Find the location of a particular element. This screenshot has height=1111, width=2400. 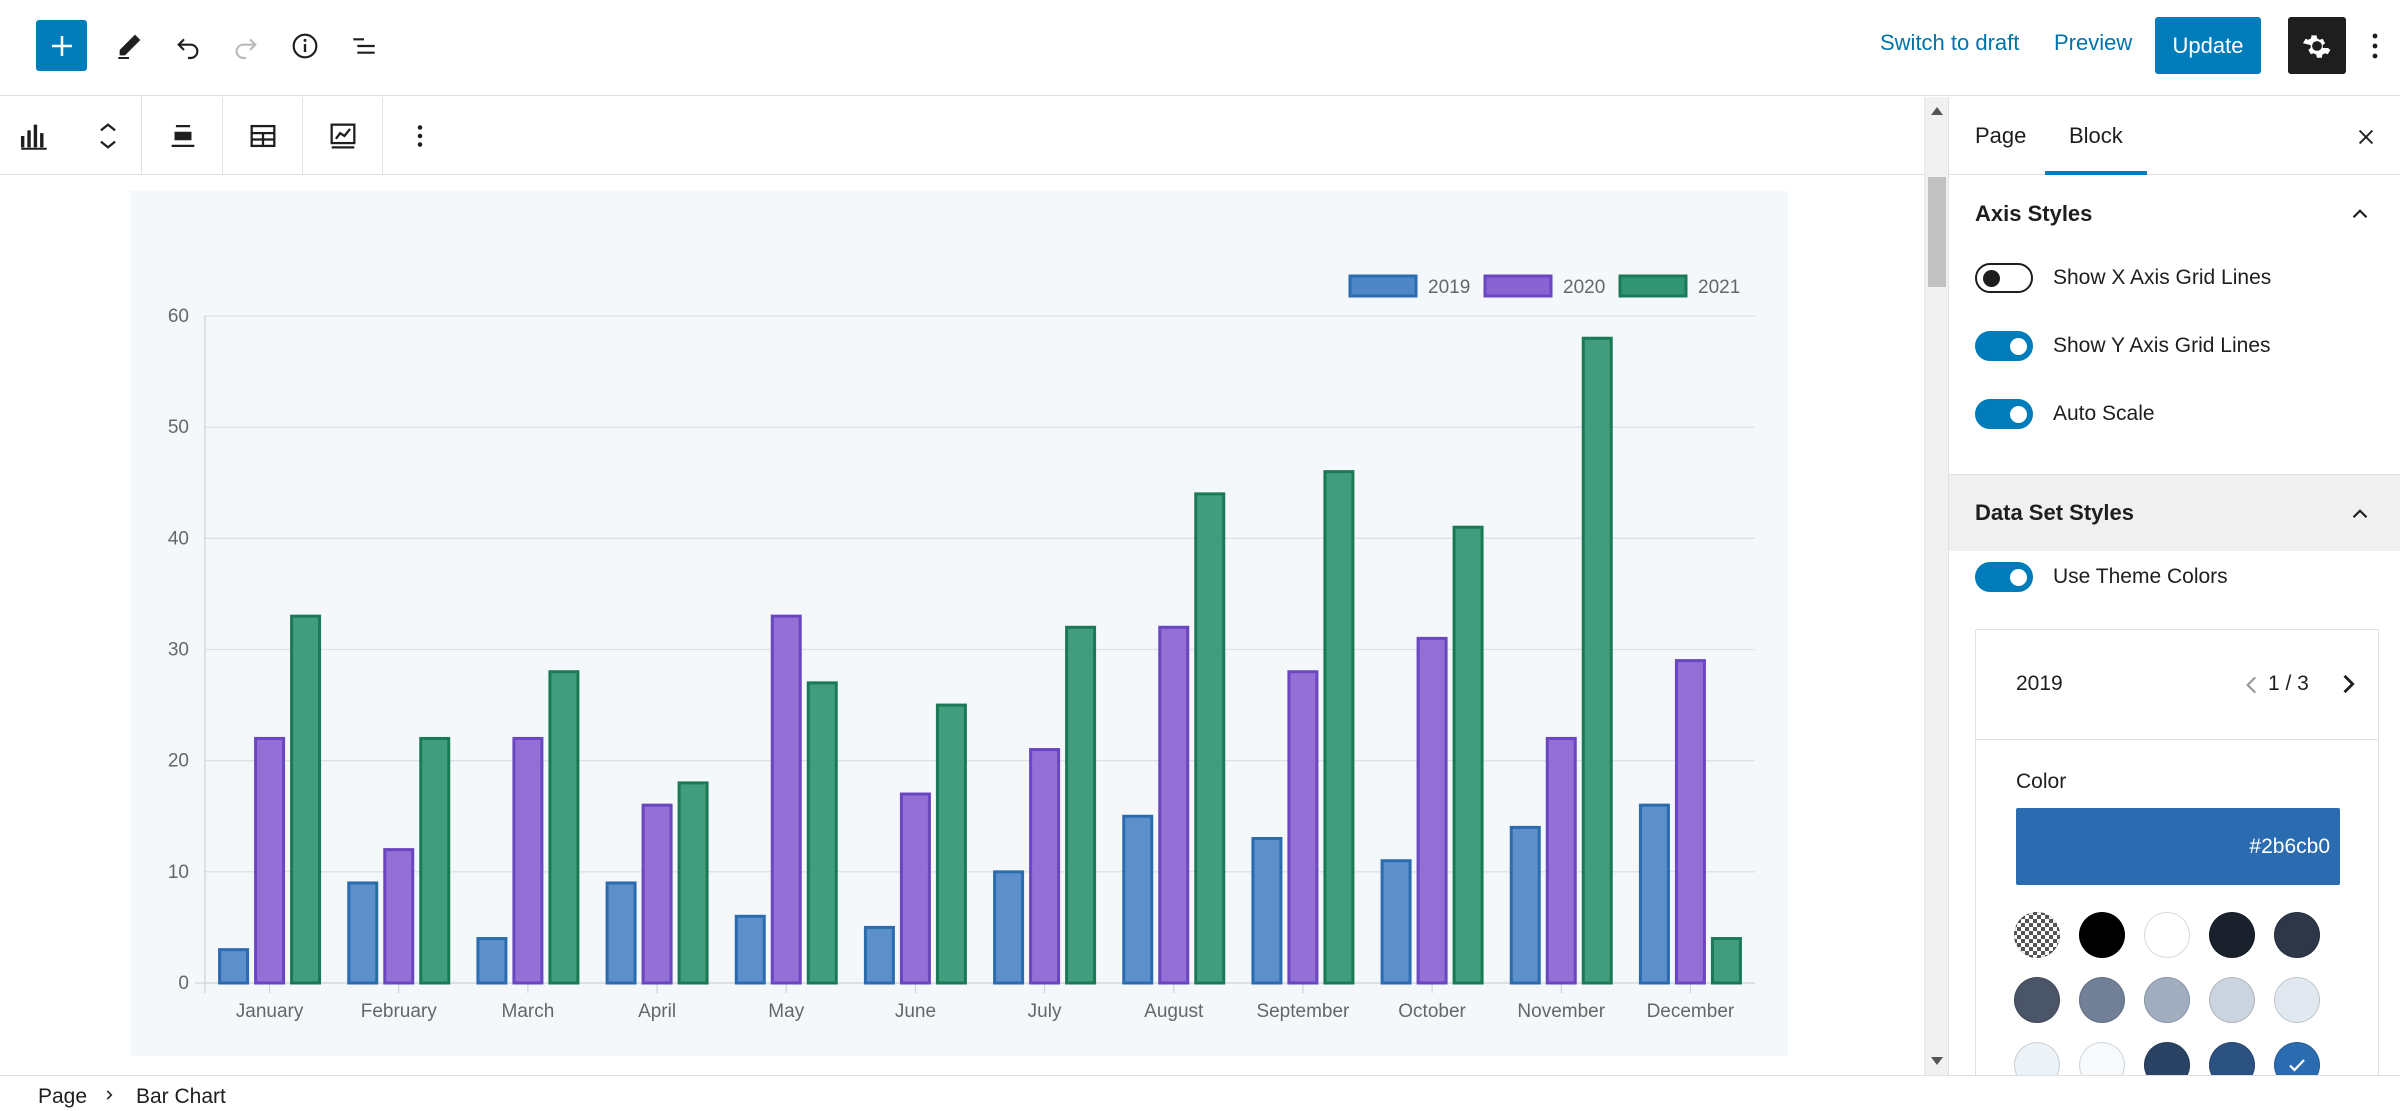

auto-scale-label: Auto Scale is located at coordinates (2104, 413).